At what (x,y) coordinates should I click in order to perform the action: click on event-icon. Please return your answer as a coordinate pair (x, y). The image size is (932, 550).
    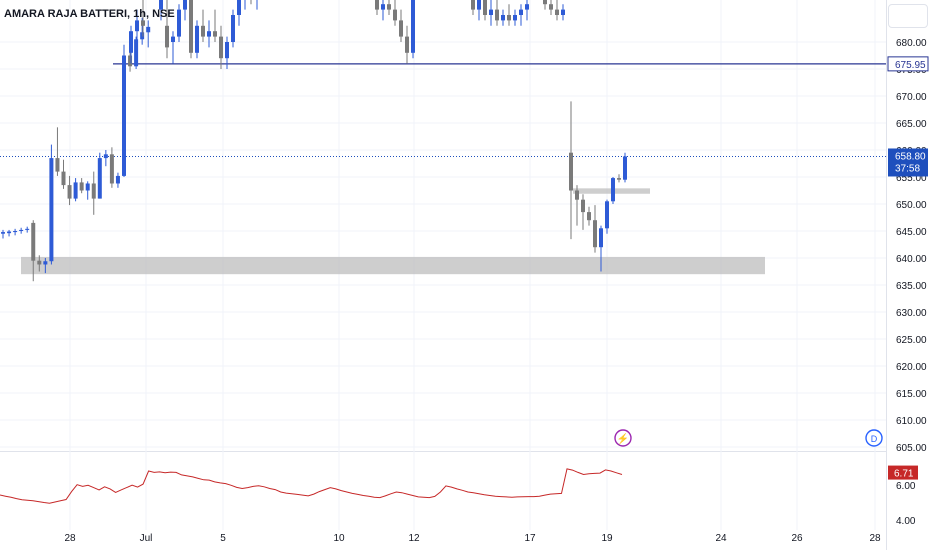
    Looking at the image, I should click on (623, 438).